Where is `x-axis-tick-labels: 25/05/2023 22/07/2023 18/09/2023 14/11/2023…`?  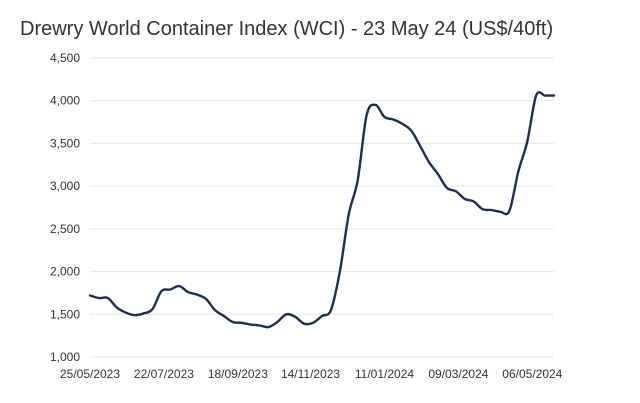 x-axis-tick-labels: 25/05/2023 22/07/2023 18/09/2023 14/11/2023… is located at coordinates (311, 374).